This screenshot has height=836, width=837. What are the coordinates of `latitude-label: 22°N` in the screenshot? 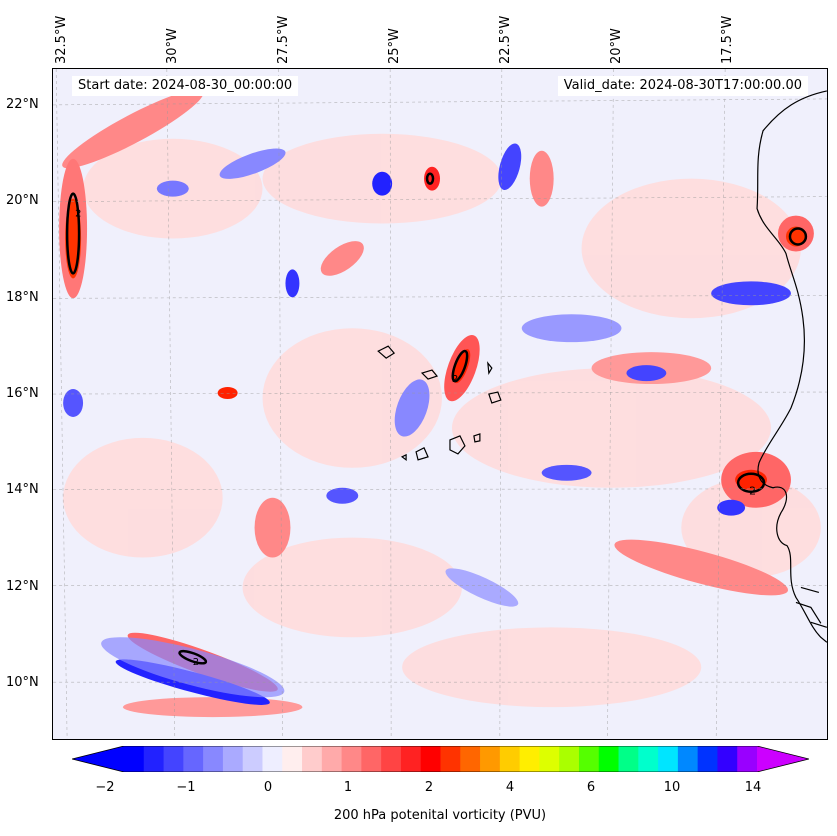 It's located at (22, 104).